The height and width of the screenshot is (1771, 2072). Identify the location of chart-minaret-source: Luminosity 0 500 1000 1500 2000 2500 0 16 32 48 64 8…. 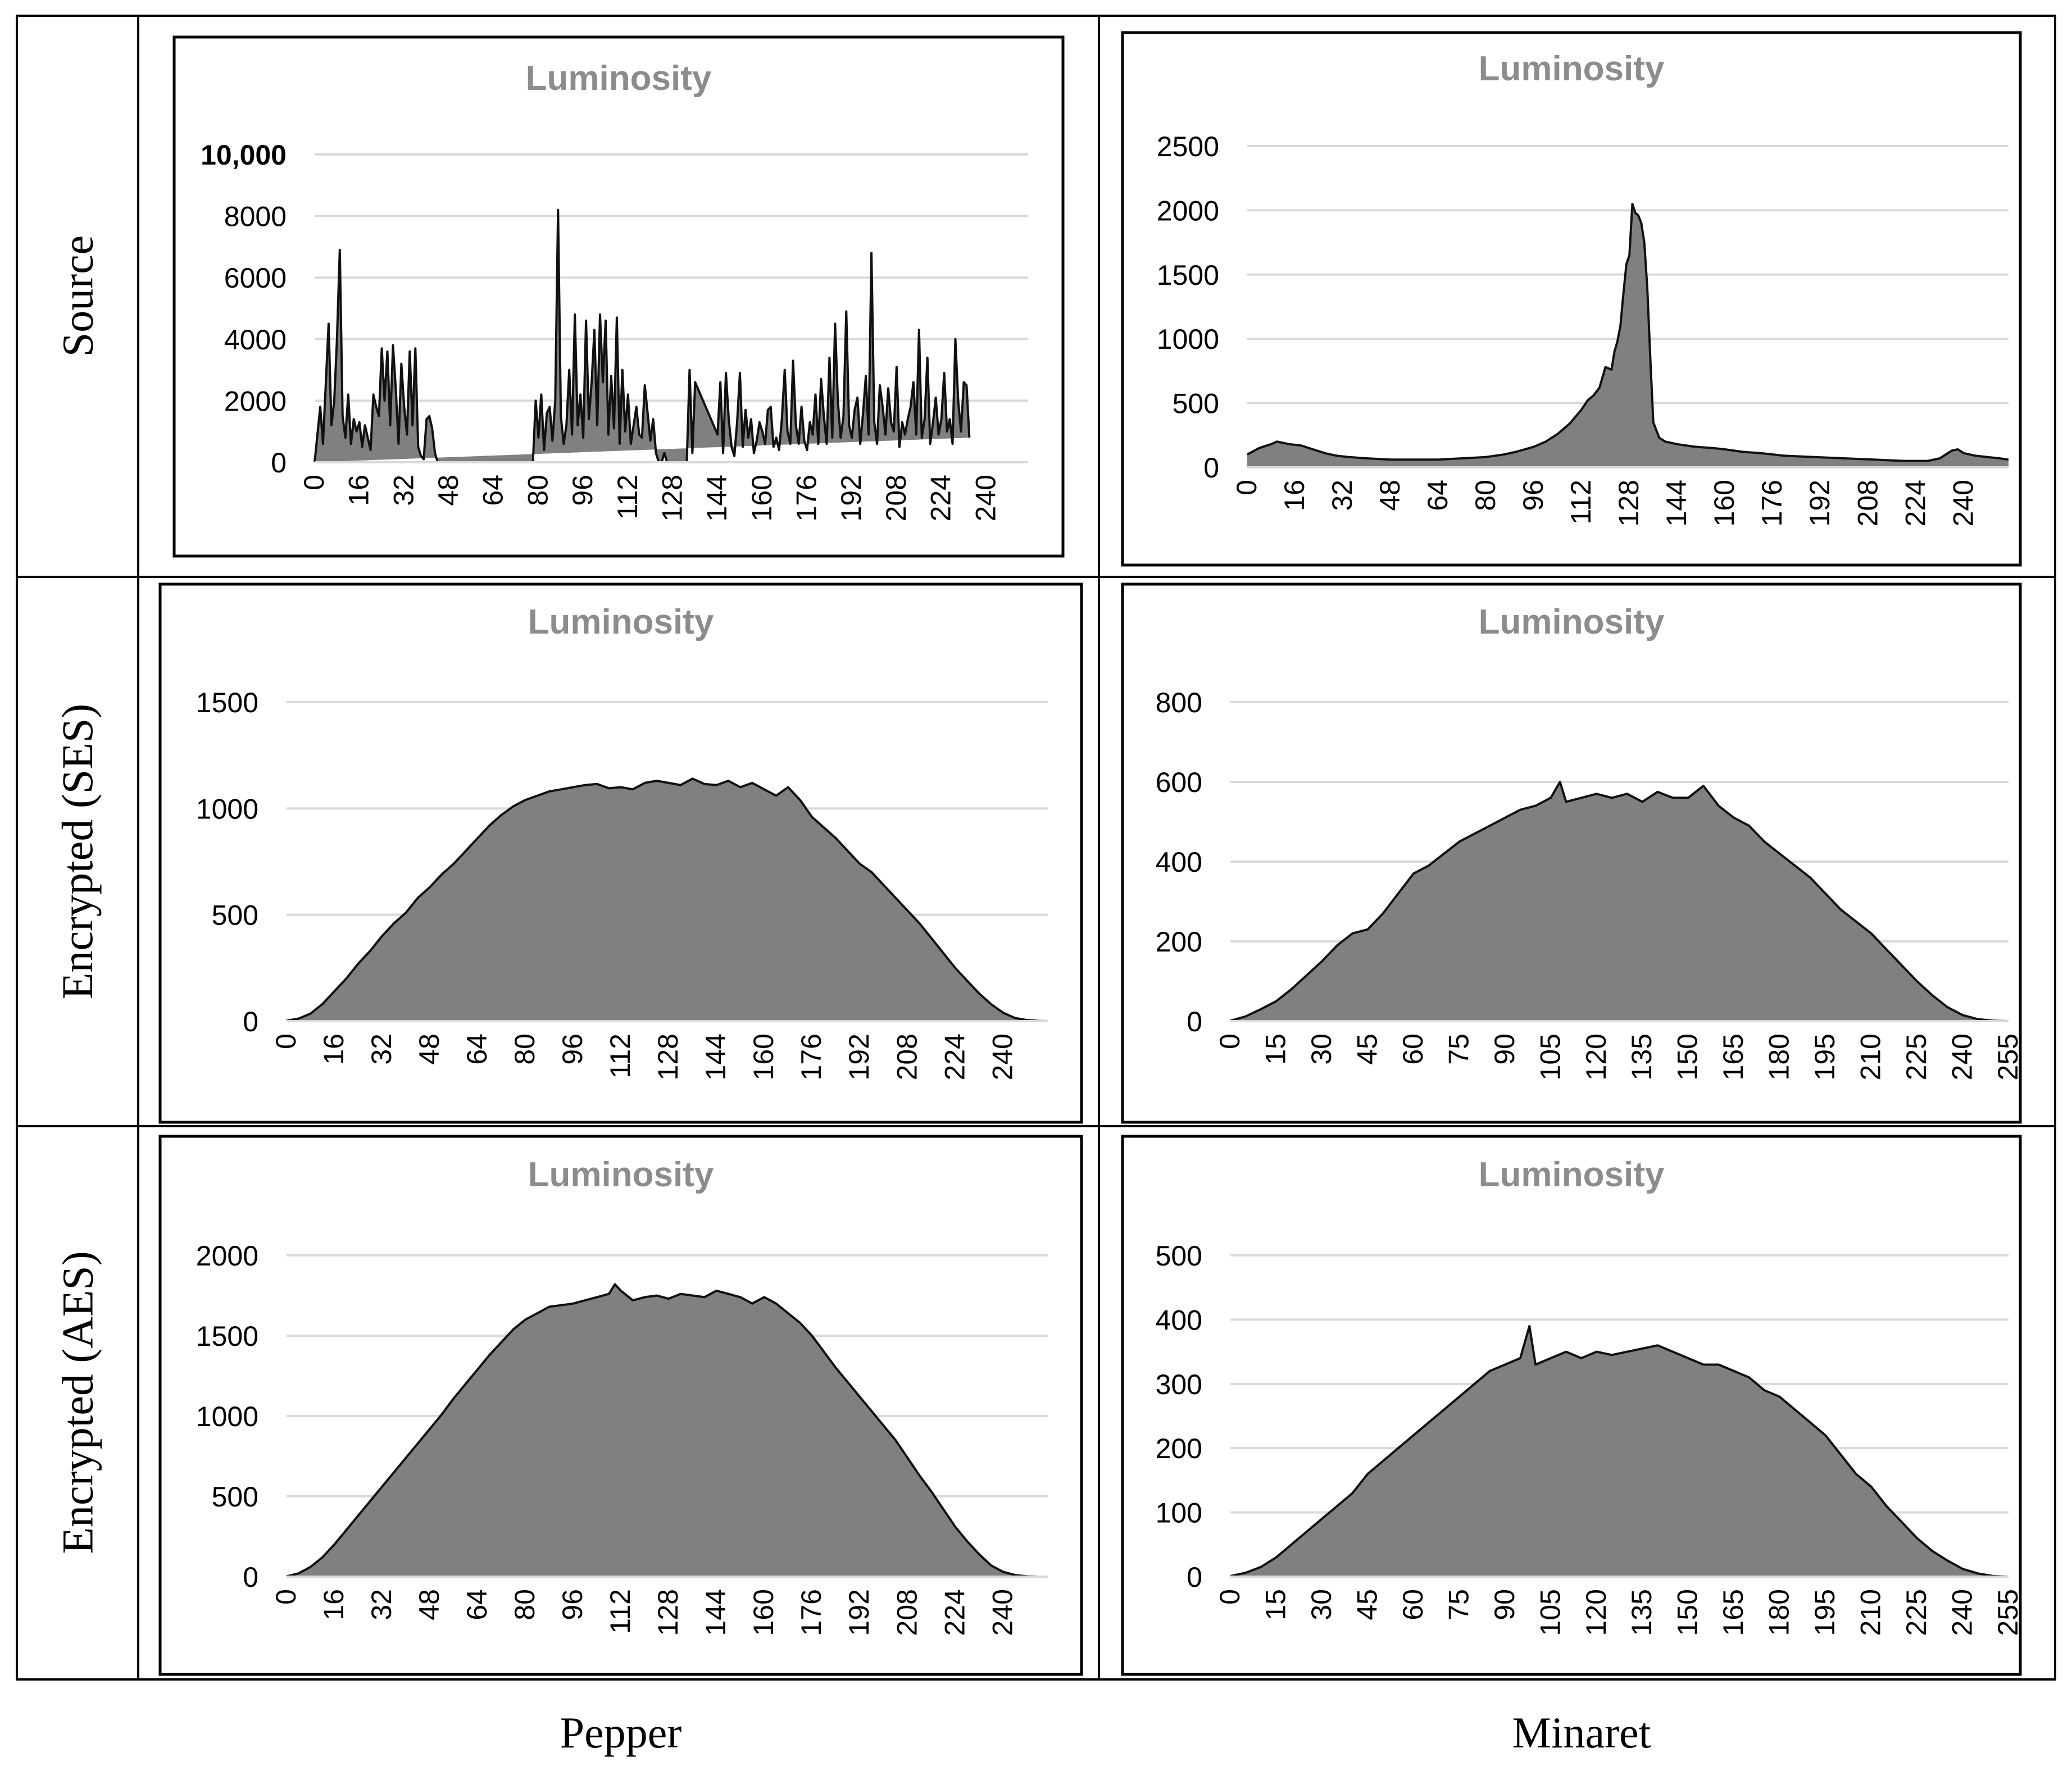
(1571, 299).